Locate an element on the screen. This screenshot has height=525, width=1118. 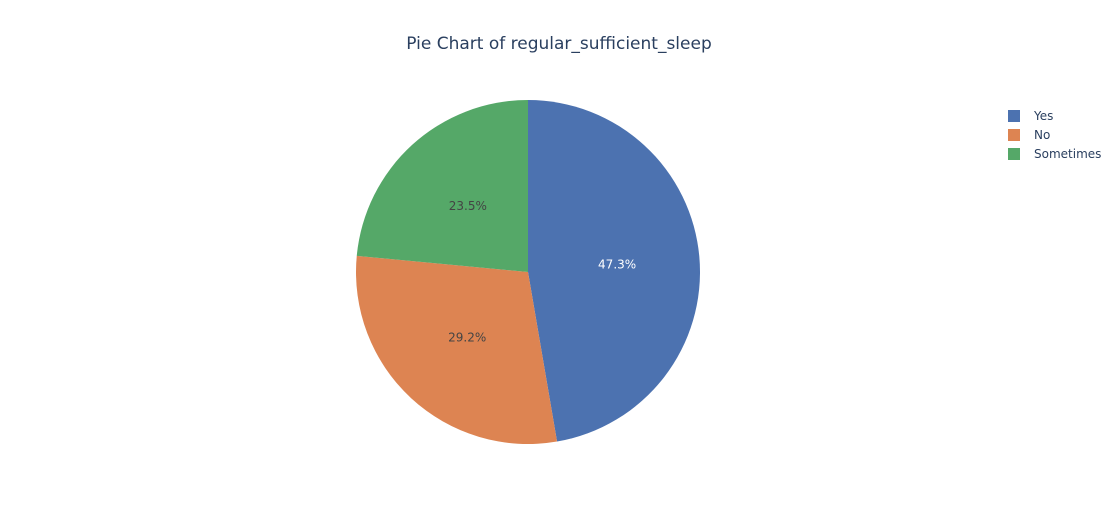
legend-swatch-sometimes is located at coordinates (1014, 153).